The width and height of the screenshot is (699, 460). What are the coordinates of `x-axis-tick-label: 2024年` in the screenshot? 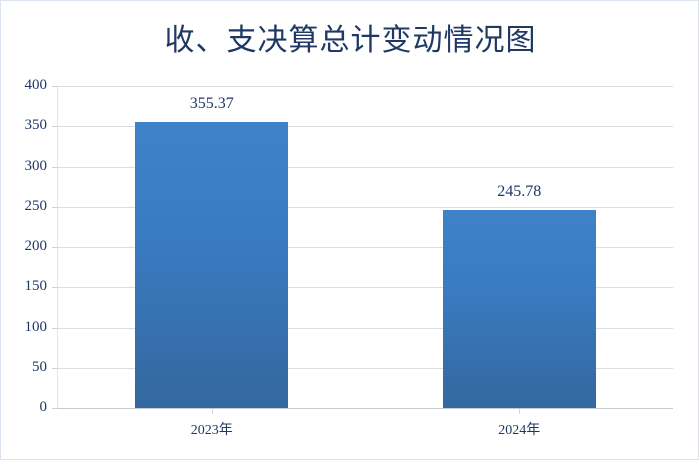 It's located at (519, 430).